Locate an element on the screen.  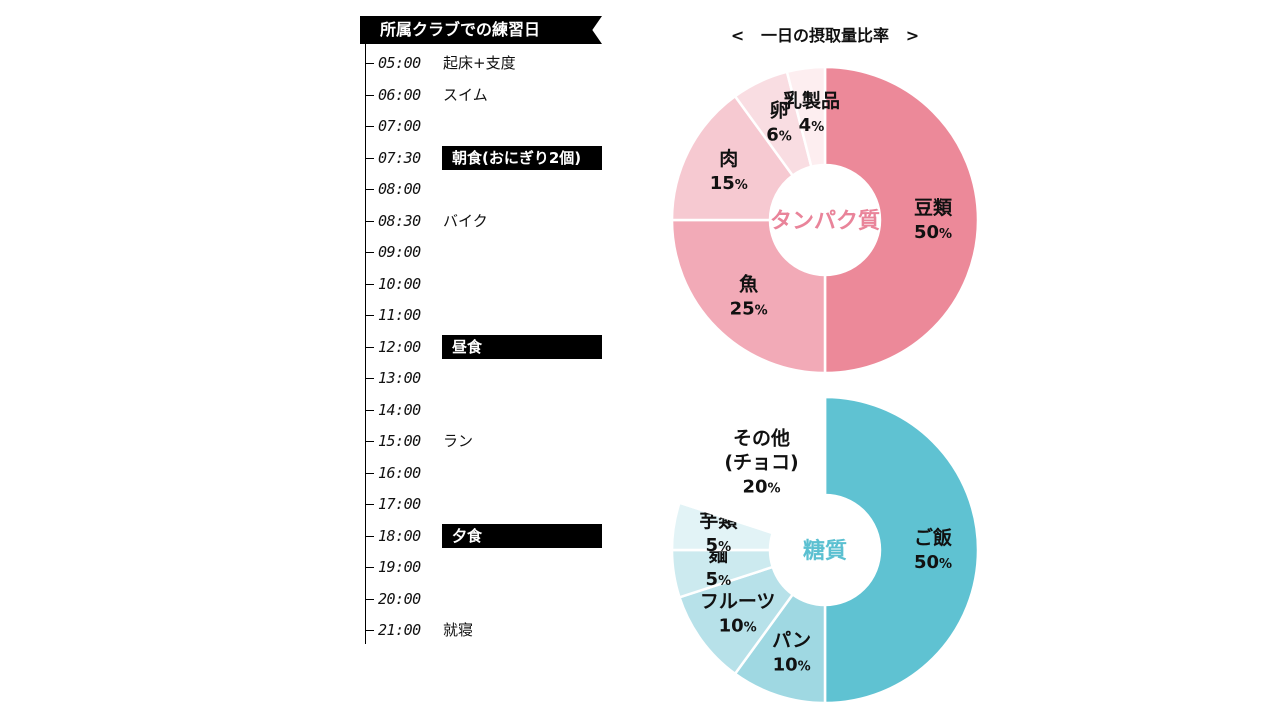
schedule-time: 13:00 is located at coordinates (399, 378).